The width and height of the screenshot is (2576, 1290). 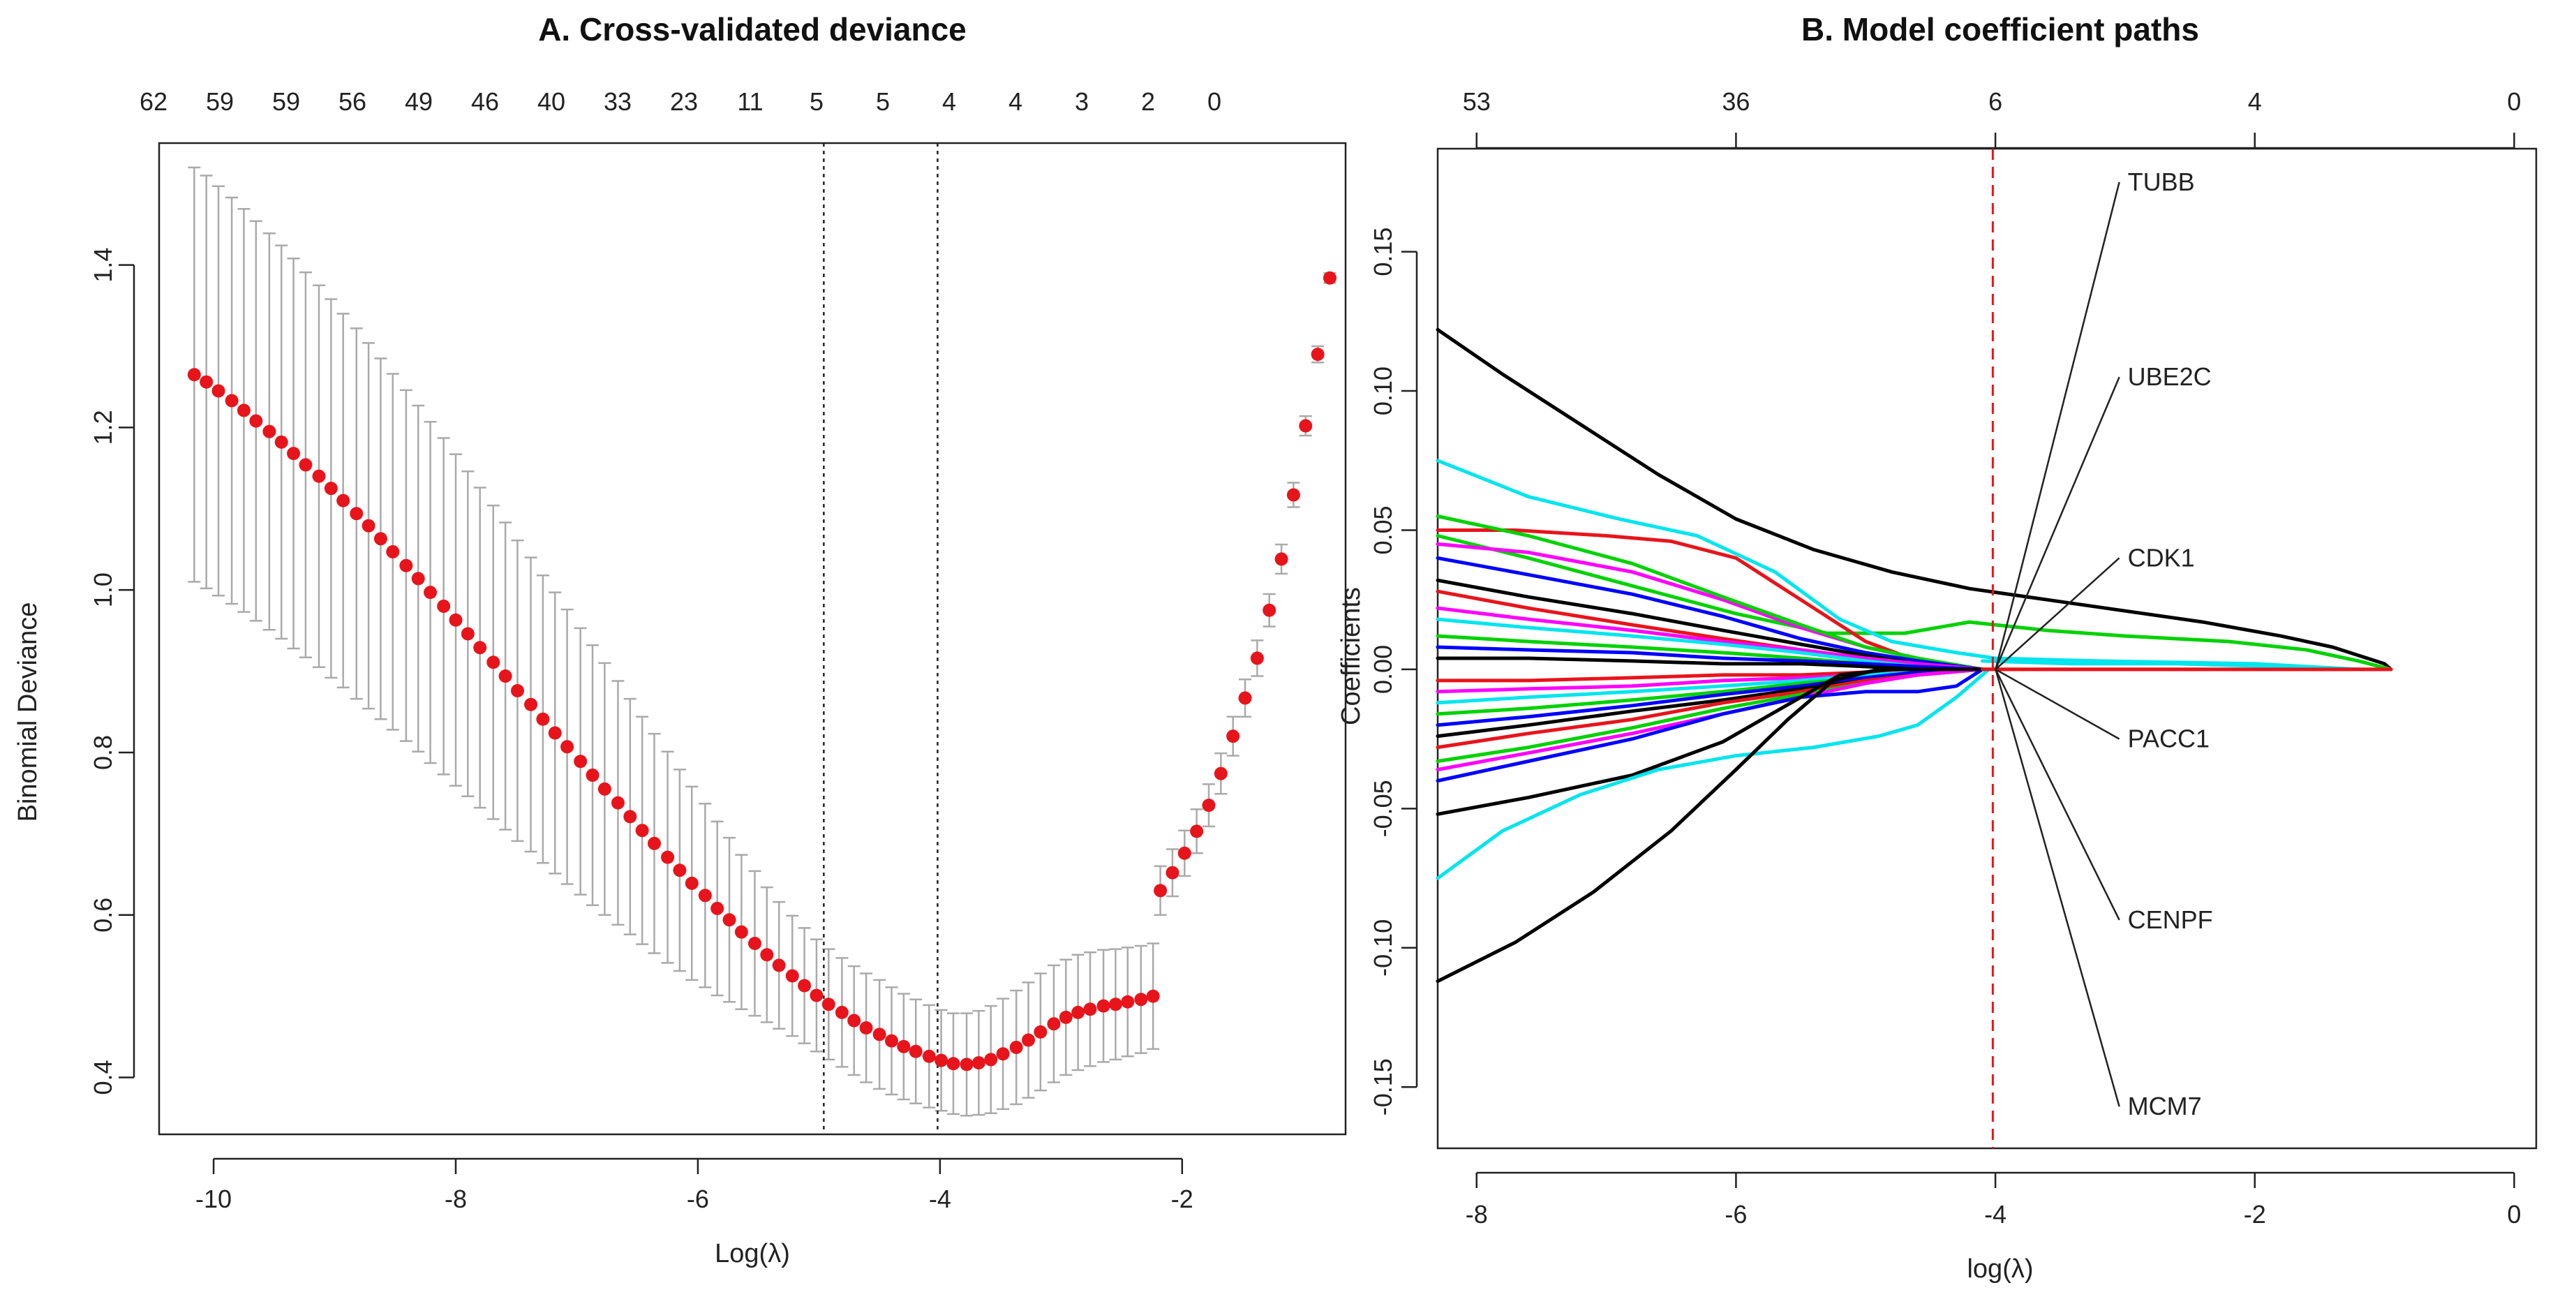 What do you see at coordinates (1996, 1214) in the screenshot?
I see `x-tick-label: -4` at bounding box center [1996, 1214].